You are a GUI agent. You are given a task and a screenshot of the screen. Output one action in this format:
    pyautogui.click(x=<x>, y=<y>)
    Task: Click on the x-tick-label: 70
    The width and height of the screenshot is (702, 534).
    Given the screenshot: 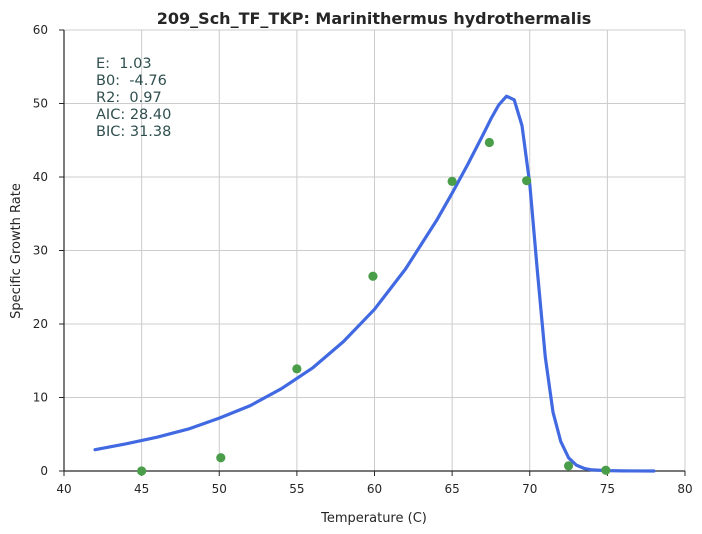 What is the action you would take?
    pyautogui.click(x=529, y=489)
    